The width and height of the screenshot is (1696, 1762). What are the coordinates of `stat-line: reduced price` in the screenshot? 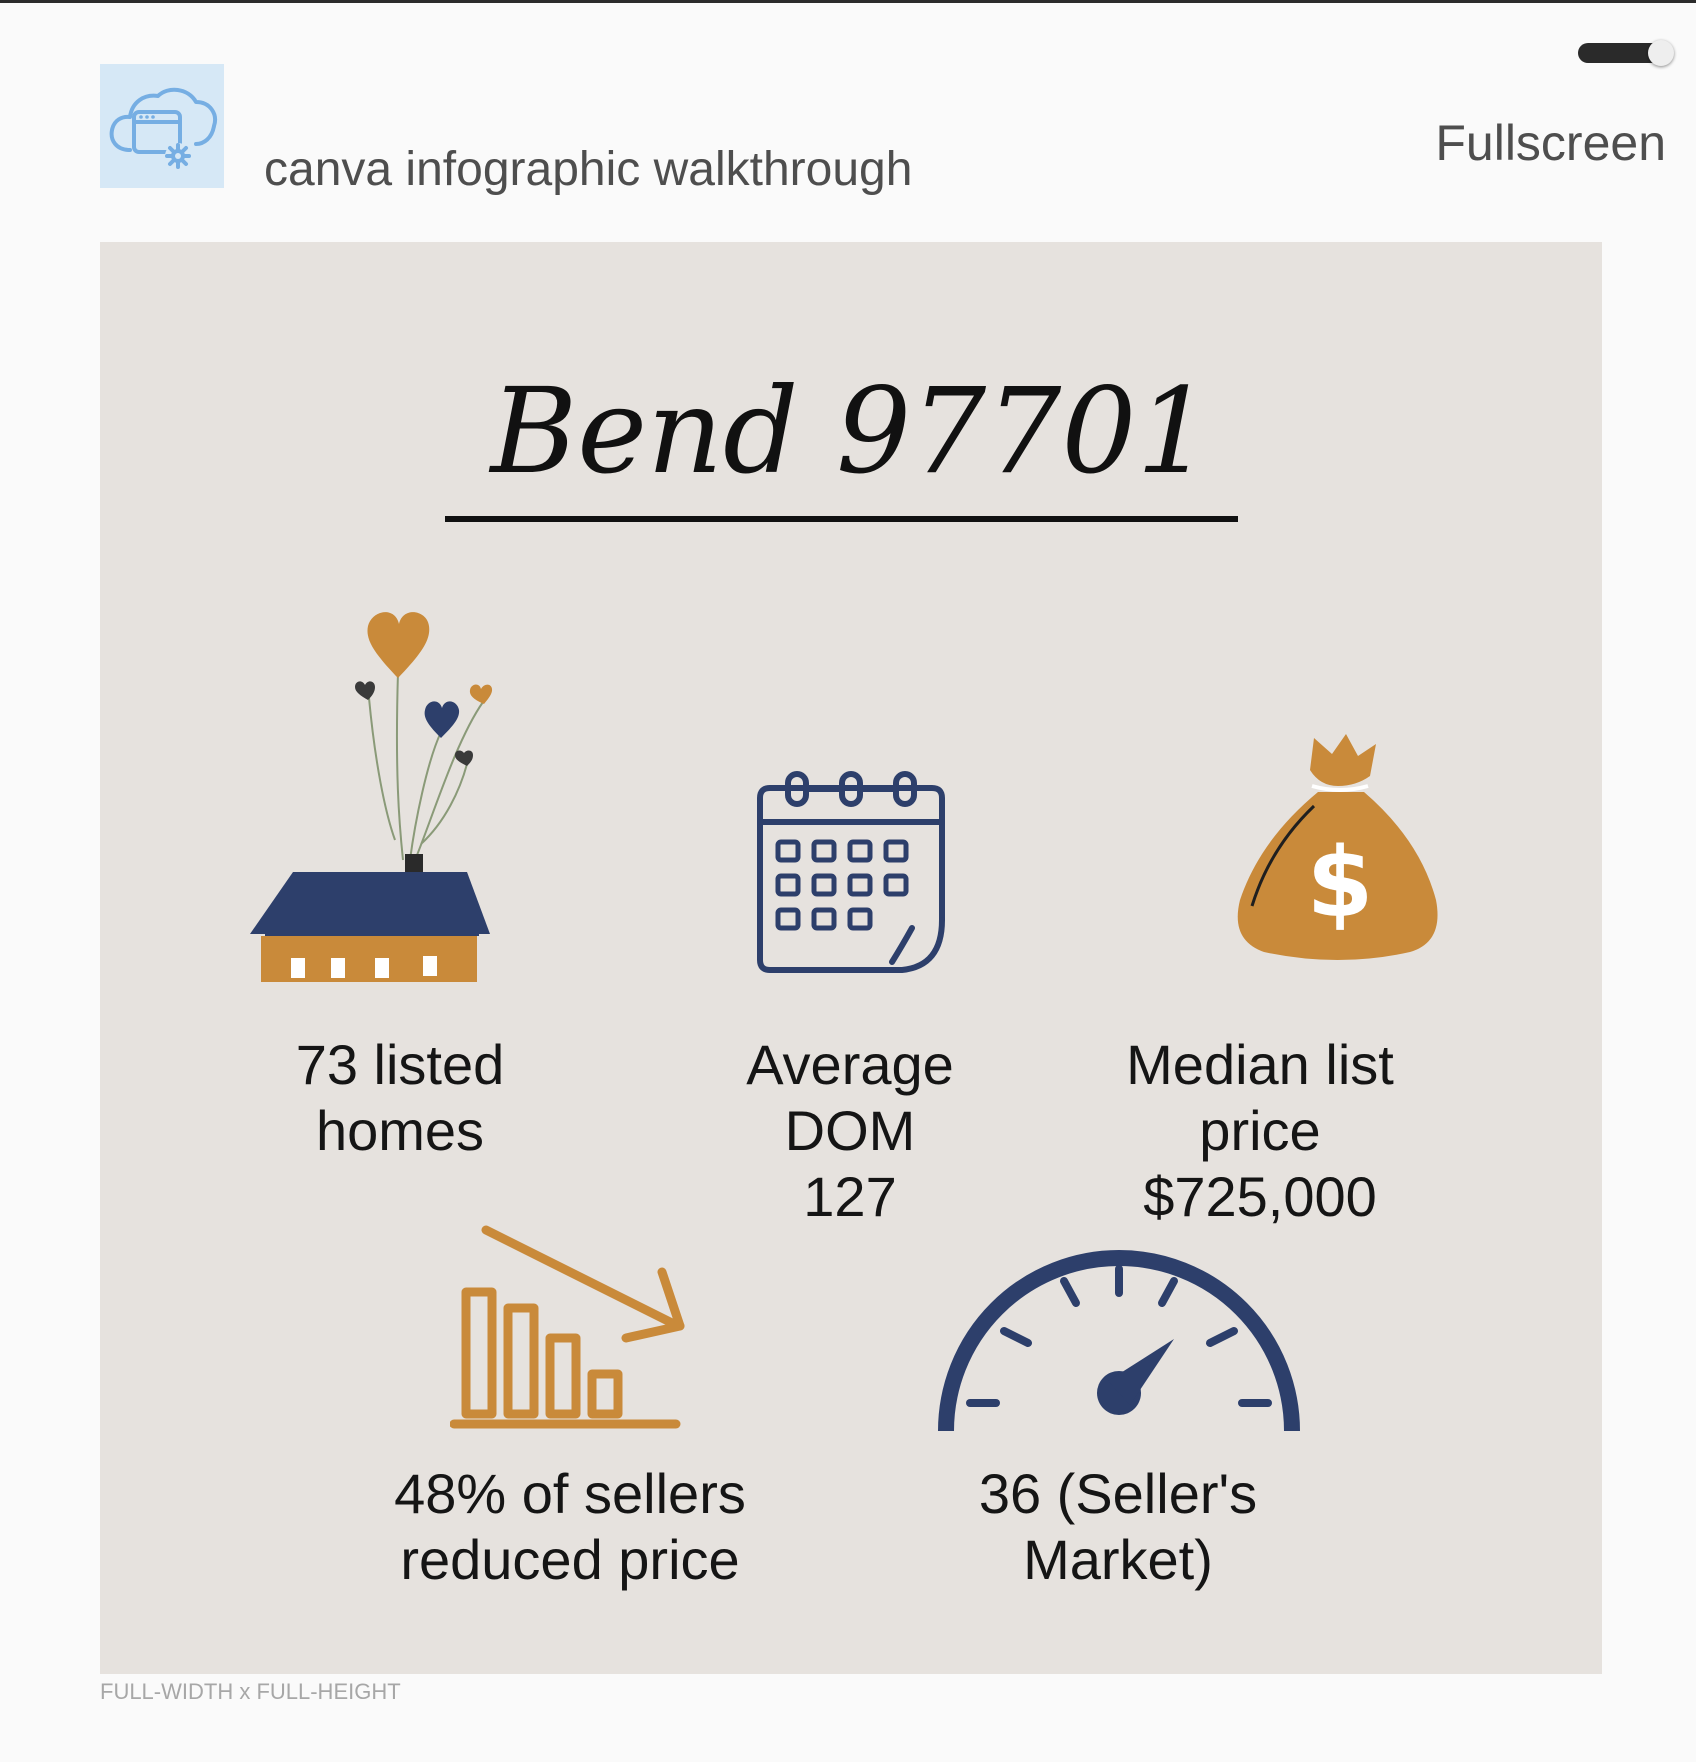 It's located at (570, 1559).